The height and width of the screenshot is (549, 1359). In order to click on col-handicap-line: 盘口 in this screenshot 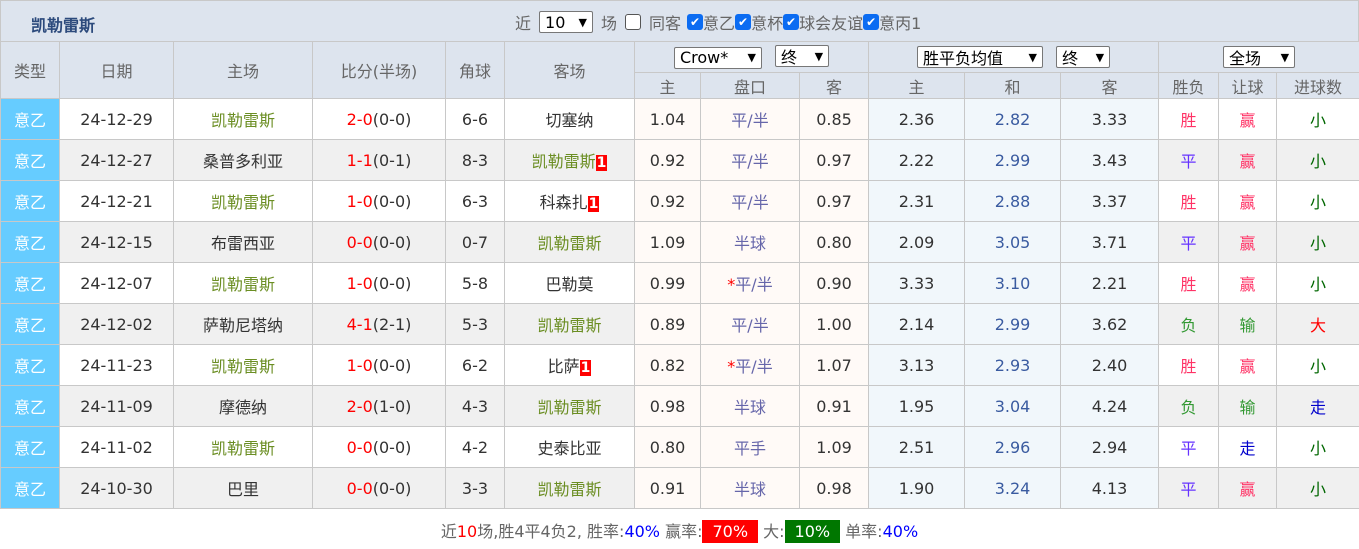, I will do `click(750, 85)`.